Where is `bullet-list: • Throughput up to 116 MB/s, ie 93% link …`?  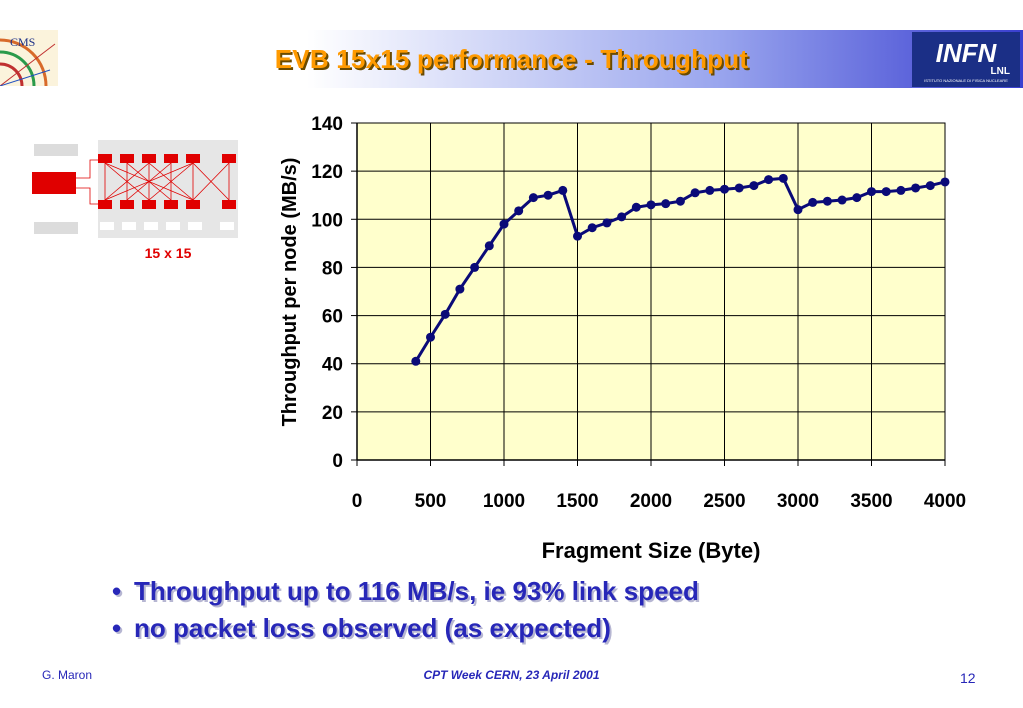
bullet-list: • Throughput up to 116 MB/s, ie 93% link … is located at coordinates (405, 613).